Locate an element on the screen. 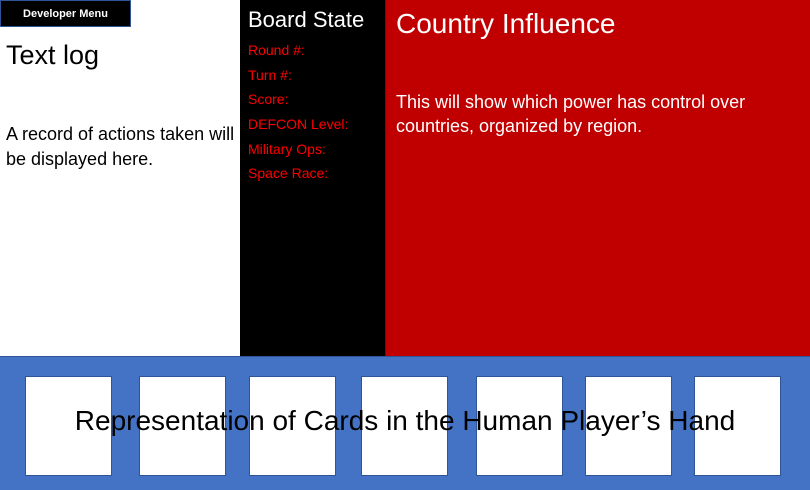 The image size is (810, 490). text-log-title: Text log is located at coordinates (53, 55).